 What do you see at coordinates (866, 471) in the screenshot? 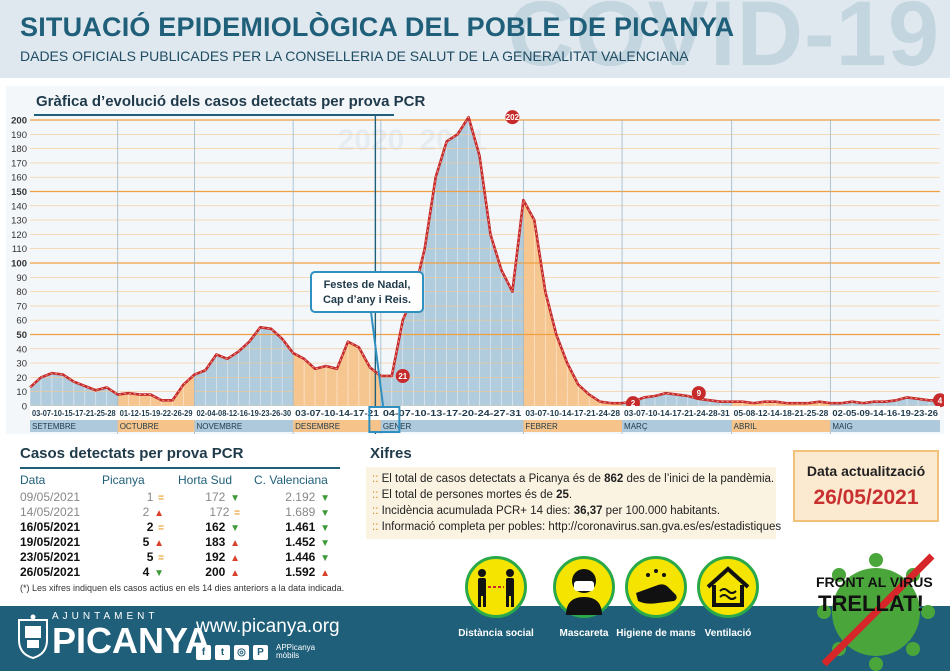
I see `update-label: Data actualització` at bounding box center [866, 471].